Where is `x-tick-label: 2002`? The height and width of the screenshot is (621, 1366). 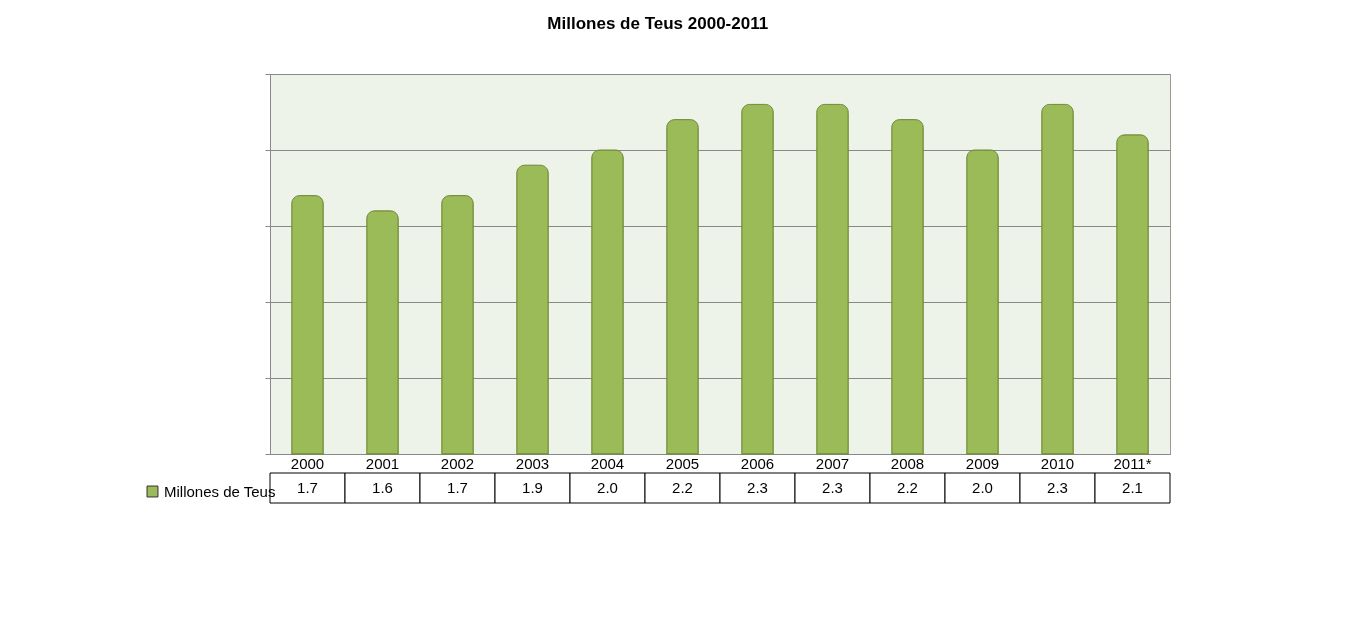 x-tick-label: 2002 is located at coordinates (457, 463).